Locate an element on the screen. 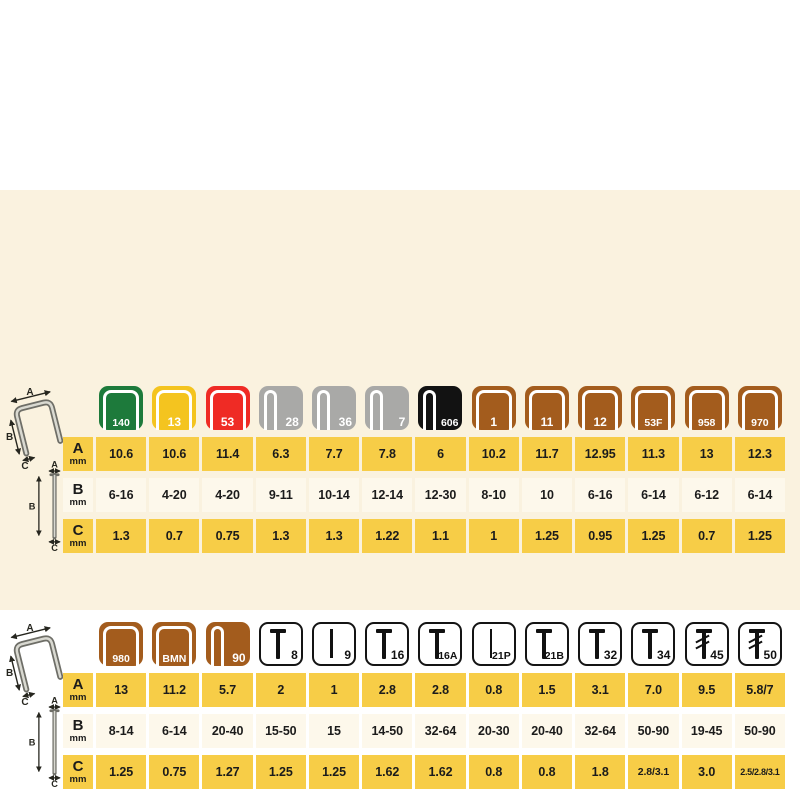 This screenshot has width=800, height=800. column-icon-cell: 16A is located at coordinates (440, 644).